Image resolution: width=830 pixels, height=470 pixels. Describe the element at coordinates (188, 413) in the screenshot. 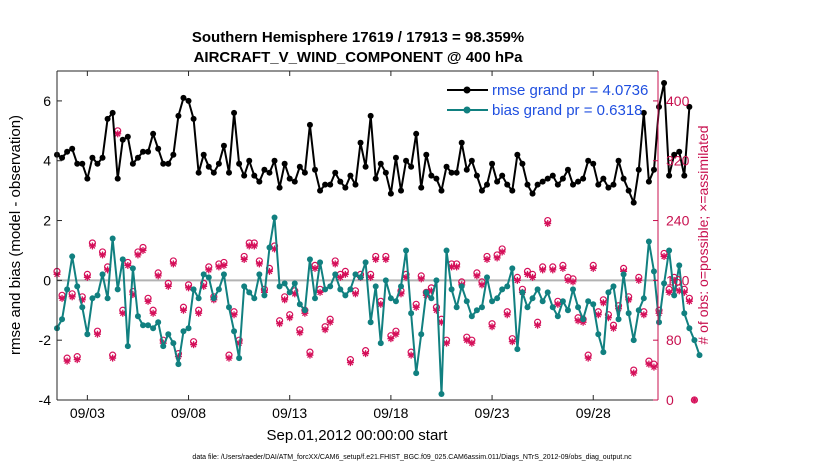

I see `x-tick-label: 09/08` at that location.